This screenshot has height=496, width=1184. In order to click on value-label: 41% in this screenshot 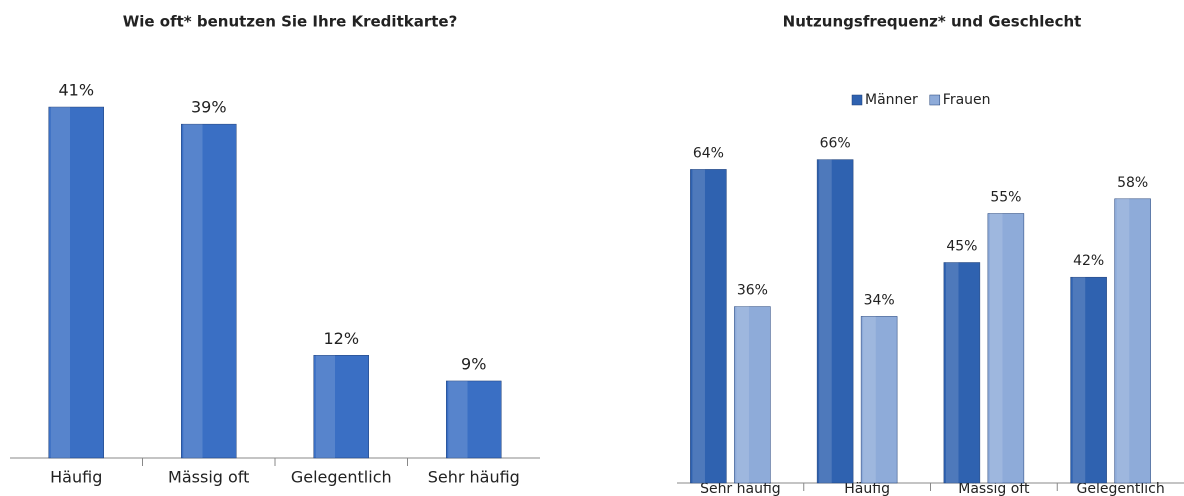, I will do `click(76, 90)`.